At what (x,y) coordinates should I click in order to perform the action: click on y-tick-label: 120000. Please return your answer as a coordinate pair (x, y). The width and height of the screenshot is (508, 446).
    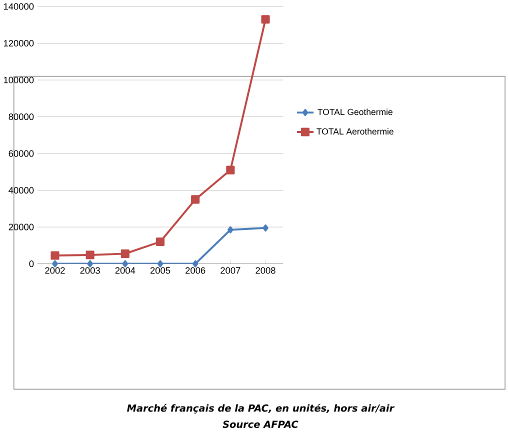
    Looking at the image, I should click on (19, 43).